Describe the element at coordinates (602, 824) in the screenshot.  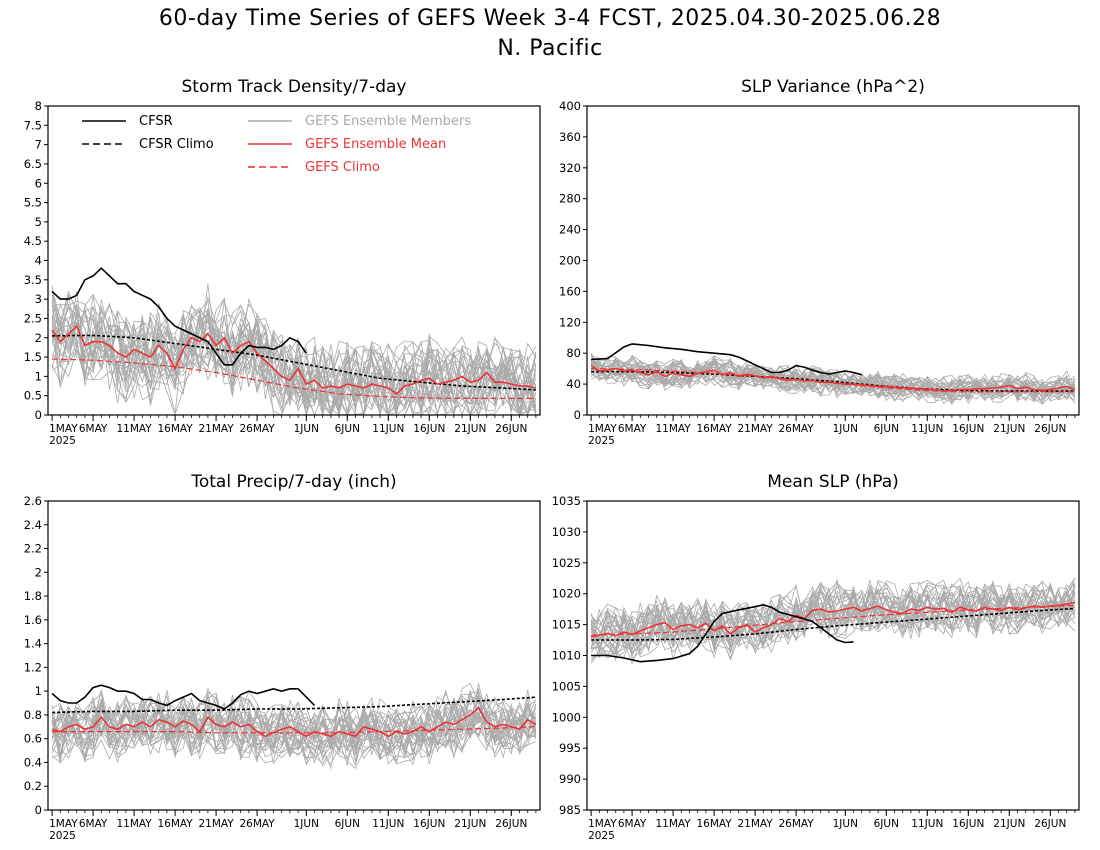
I see `x-tick-label: 1MAY` at that location.